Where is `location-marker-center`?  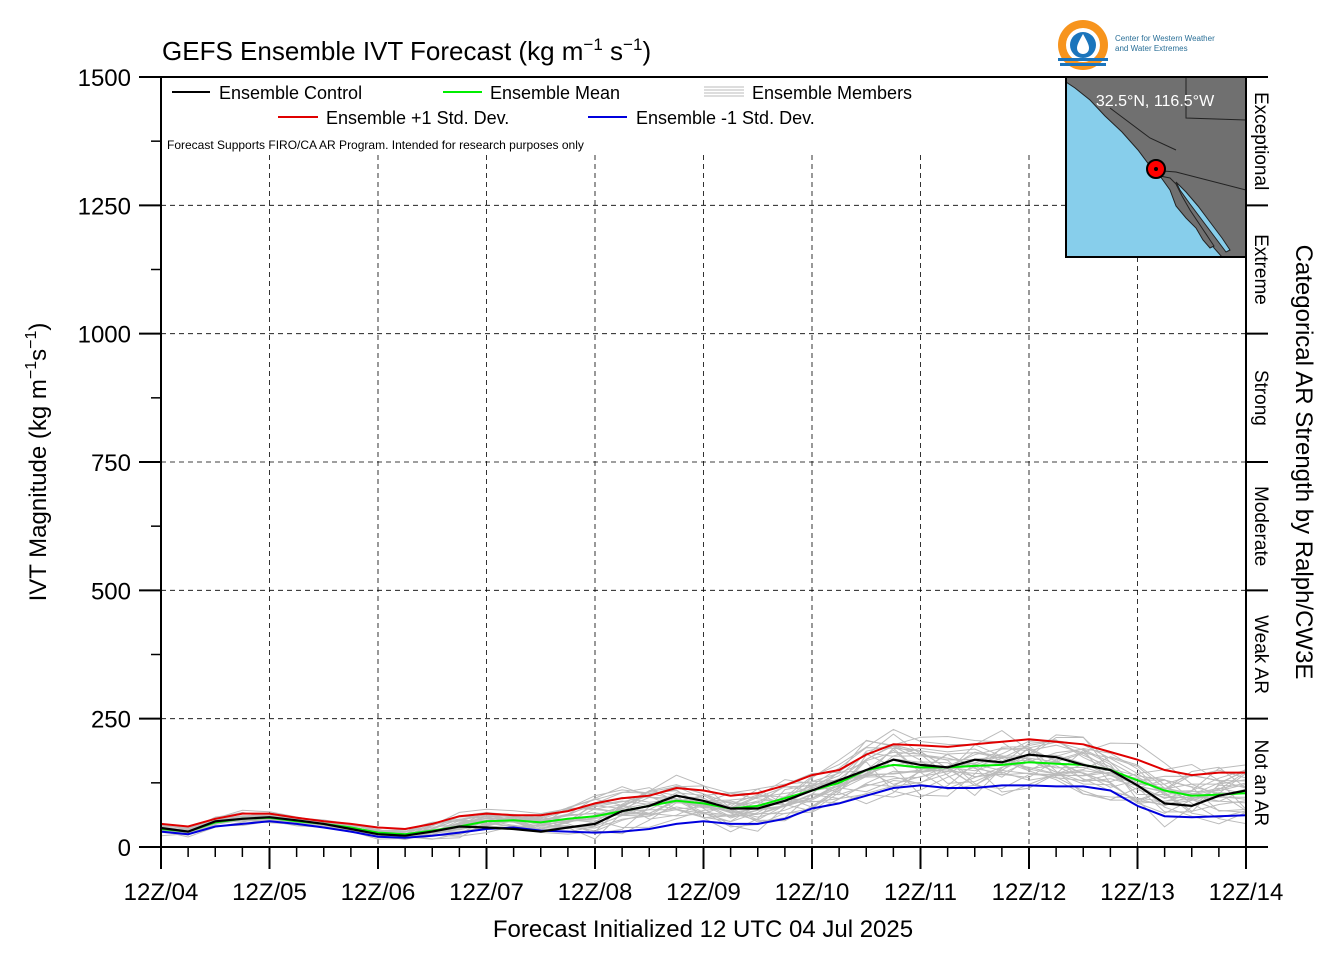
location-marker-center is located at coordinates (1156, 169).